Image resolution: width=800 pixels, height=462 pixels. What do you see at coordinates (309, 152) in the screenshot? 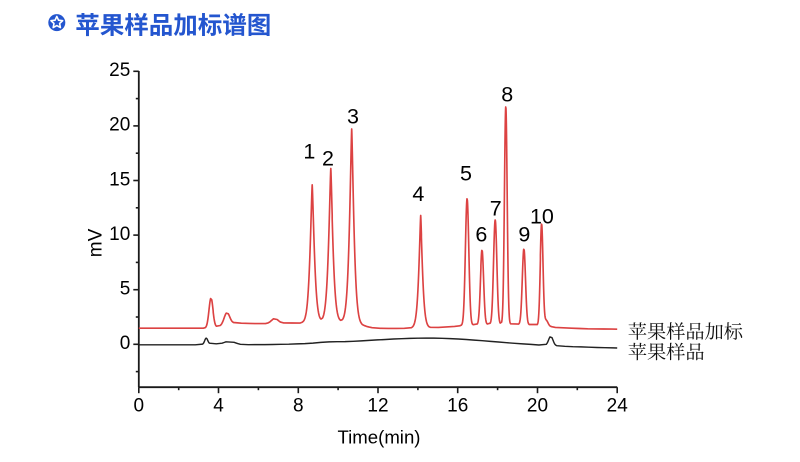
I see `svg-text: 1` at bounding box center [309, 152].